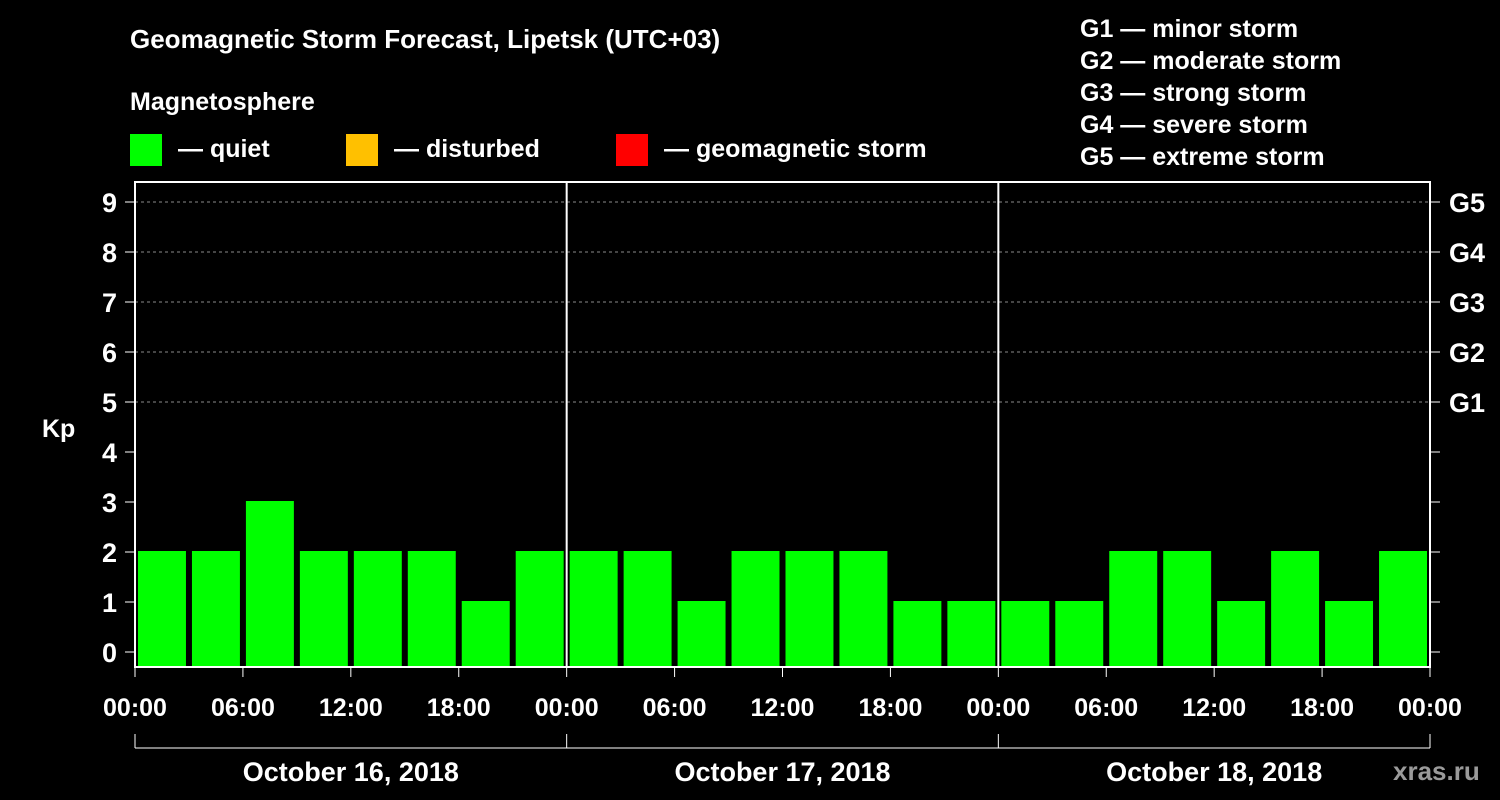 This screenshot has height=800, width=1500. I want to click on y-tick-label: 4, so click(109, 453).